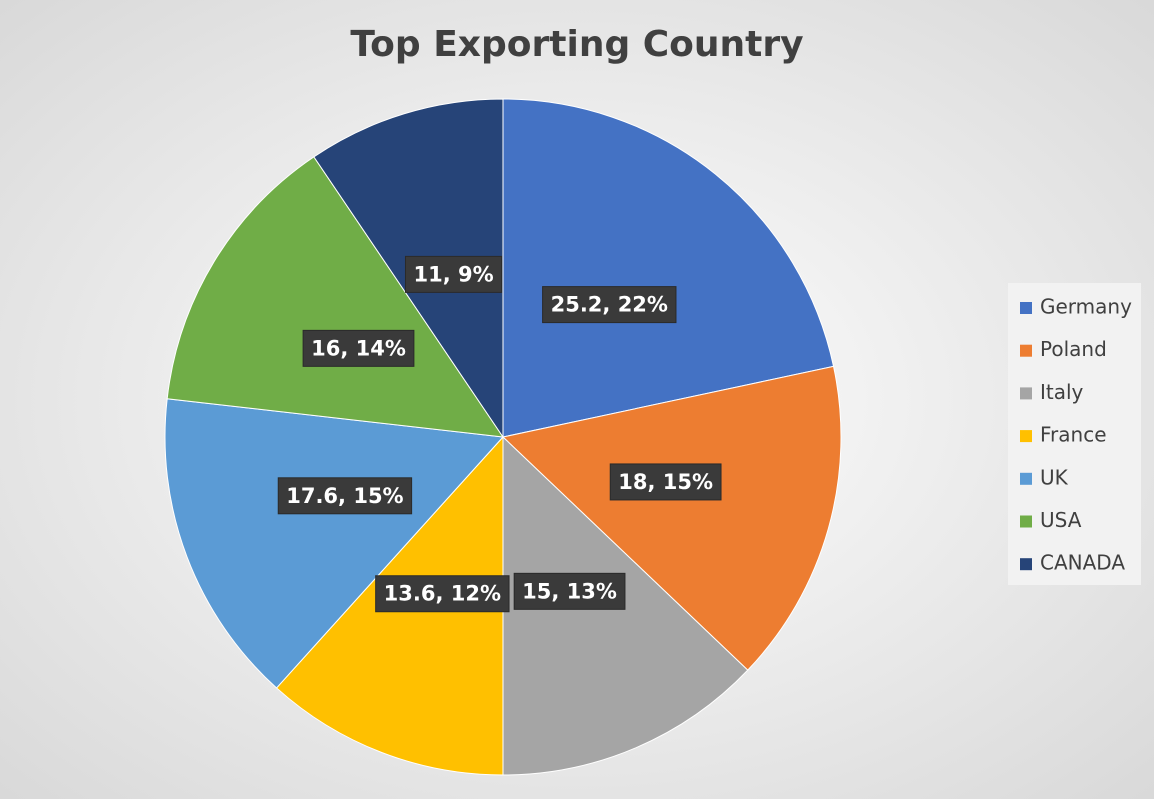 The image size is (1154, 799). I want to click on data-label: 18, 15%, so click(665, 482).